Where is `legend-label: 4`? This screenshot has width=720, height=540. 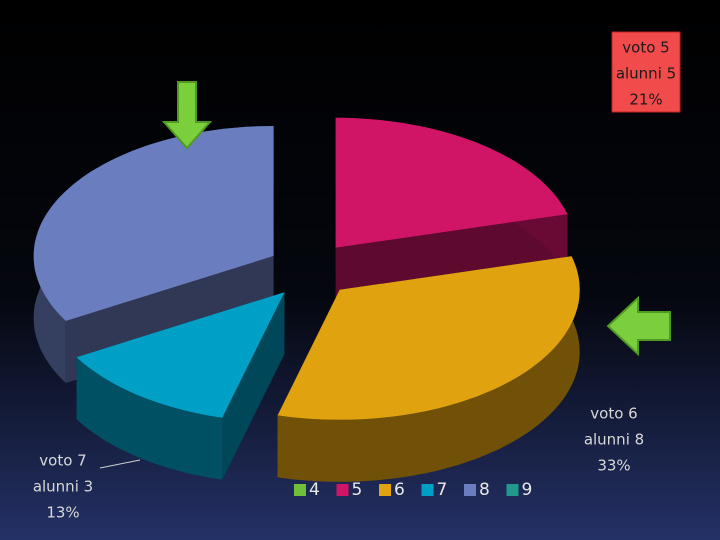
legend-label: 4 is located at coordinates (314, 490).